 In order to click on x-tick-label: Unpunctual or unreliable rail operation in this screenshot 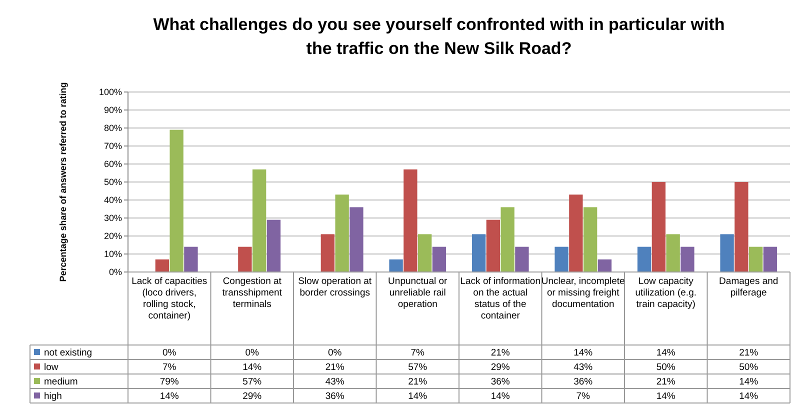, I will do `click(418, 293)`.